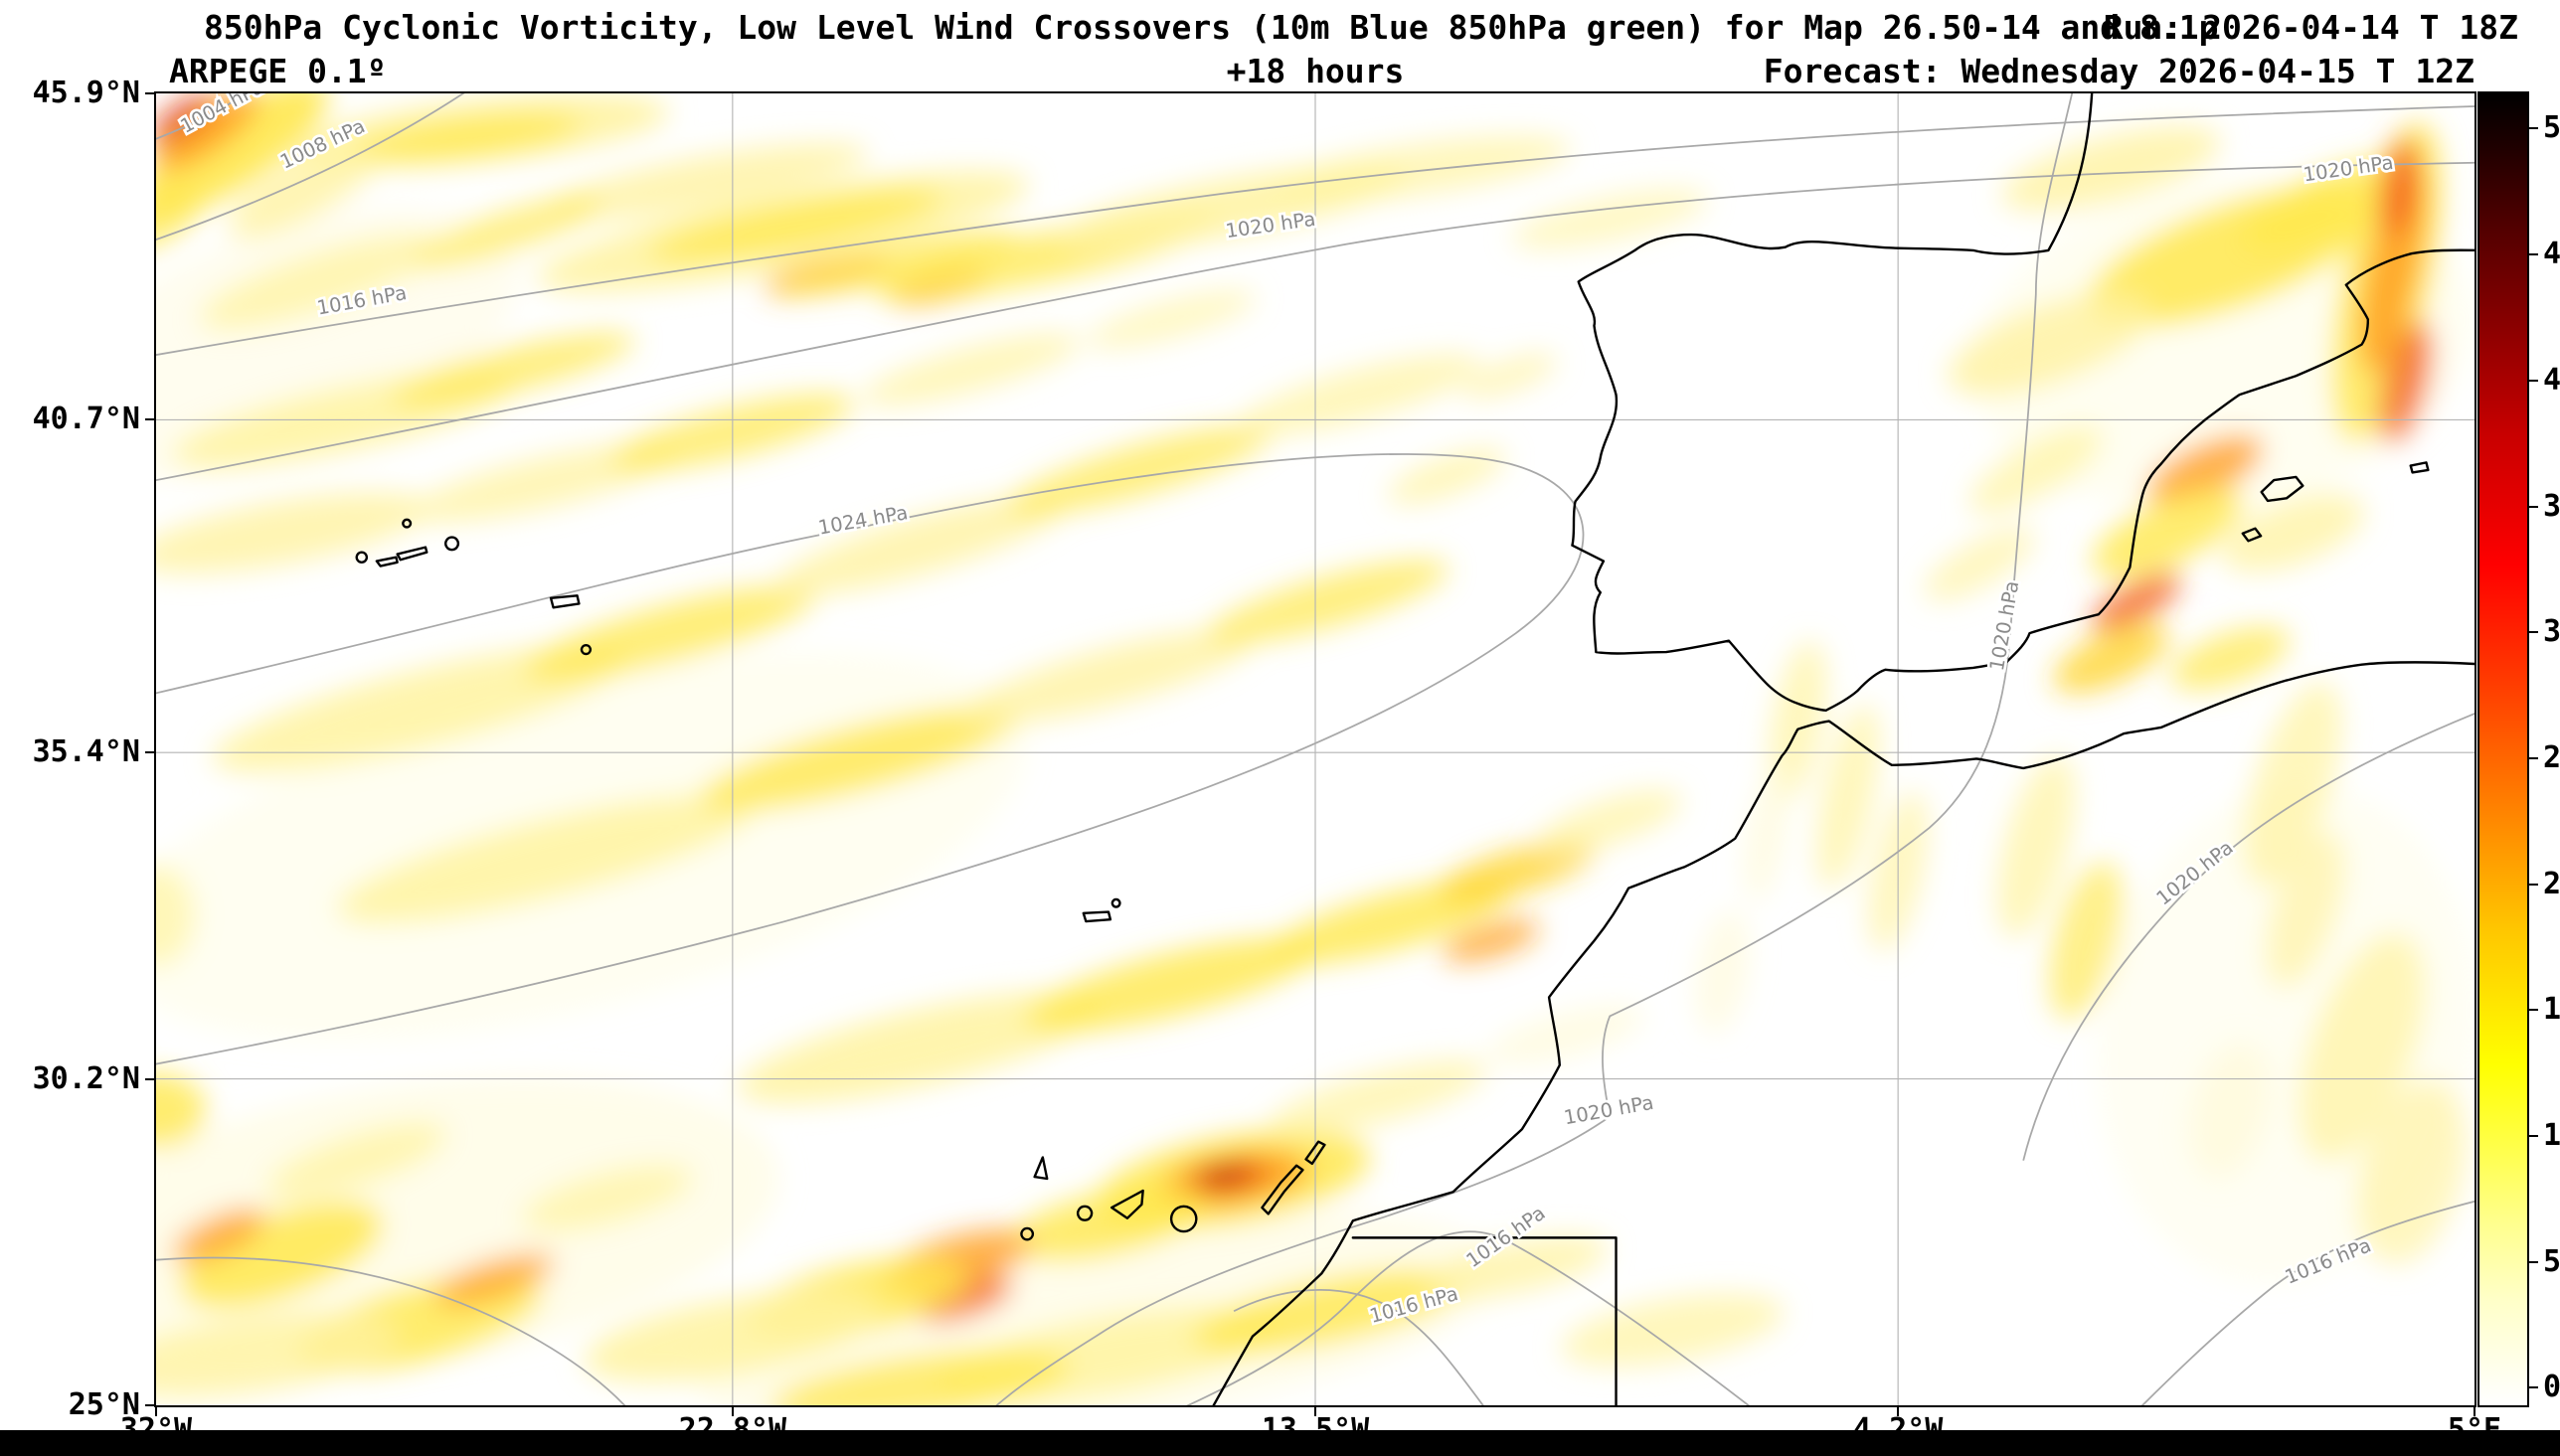  Describe the element at coordinates (86, 752) in the screenshot. I see `y-tick-label: 35.4°N` at that location.